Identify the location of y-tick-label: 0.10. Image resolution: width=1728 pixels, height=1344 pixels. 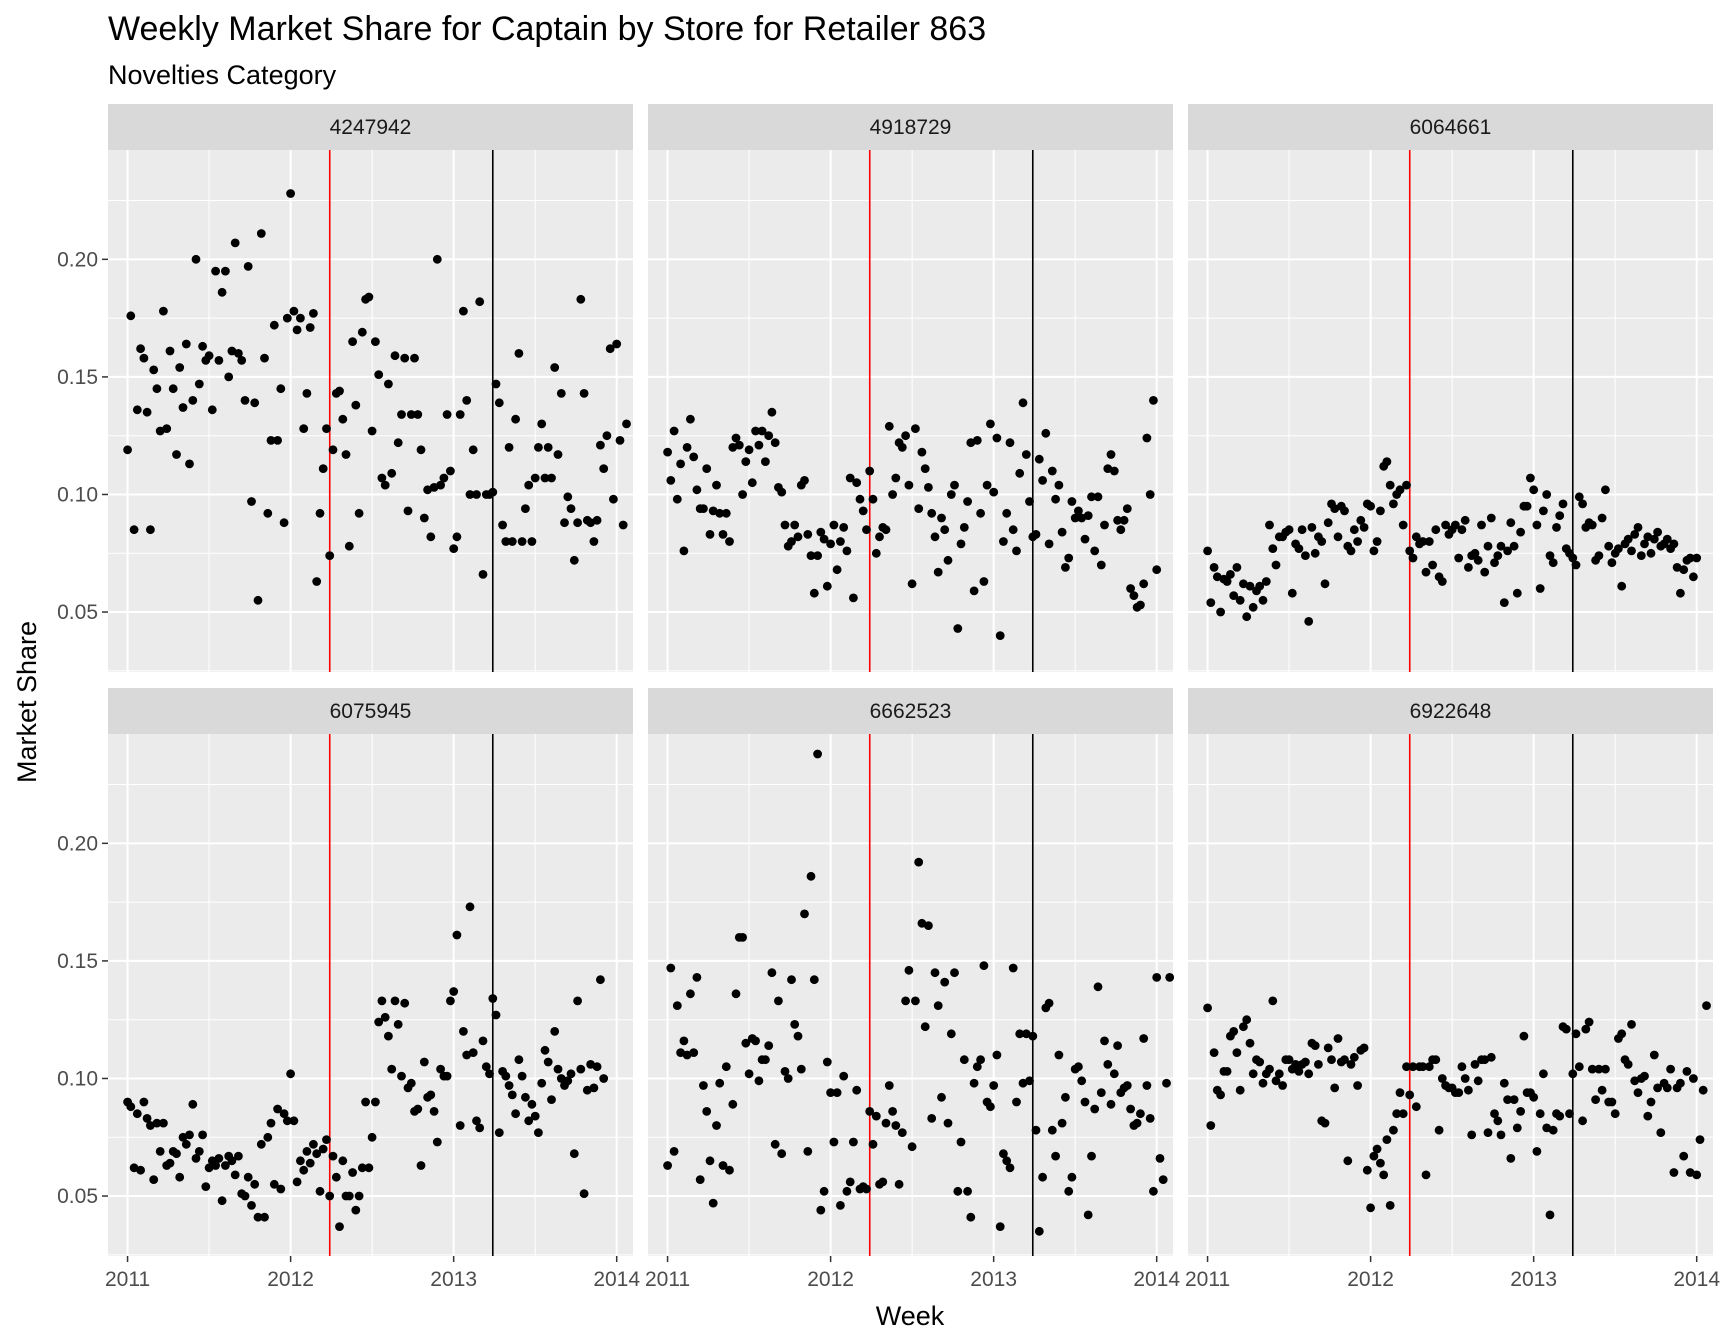
(77, 1078).